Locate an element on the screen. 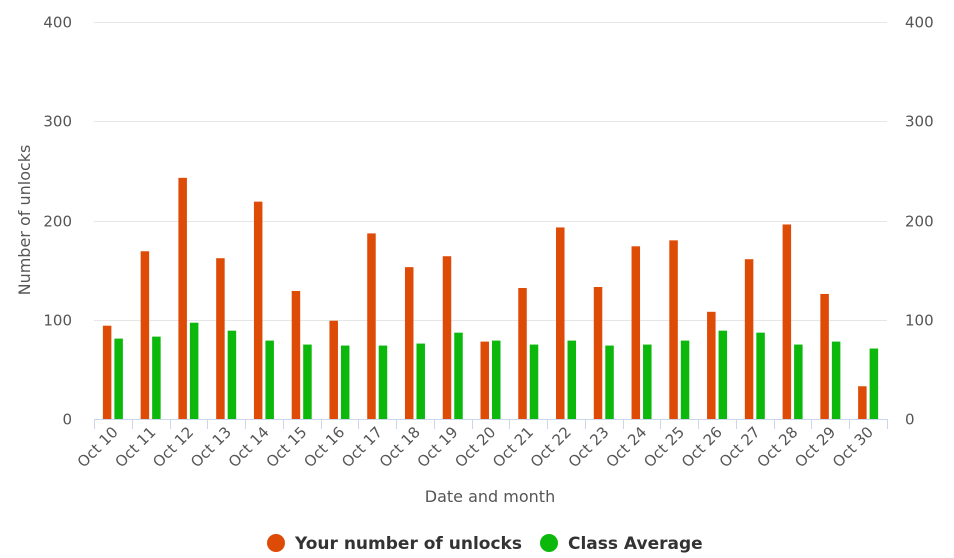 The height and width of the screenshot is (558, 954). legend-item-class-average: Class Average is located at coordinates (621, 544).